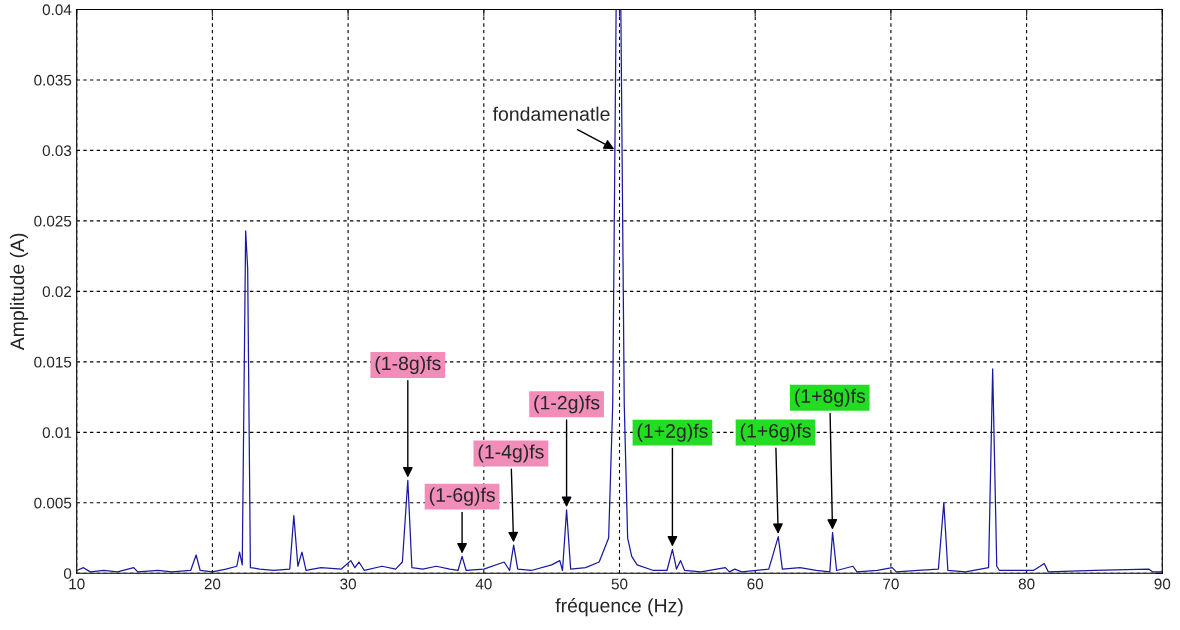 This screenshot has width=1180, height=630. I want to click on annotation: (1-8g)fs, so click(408, 365).